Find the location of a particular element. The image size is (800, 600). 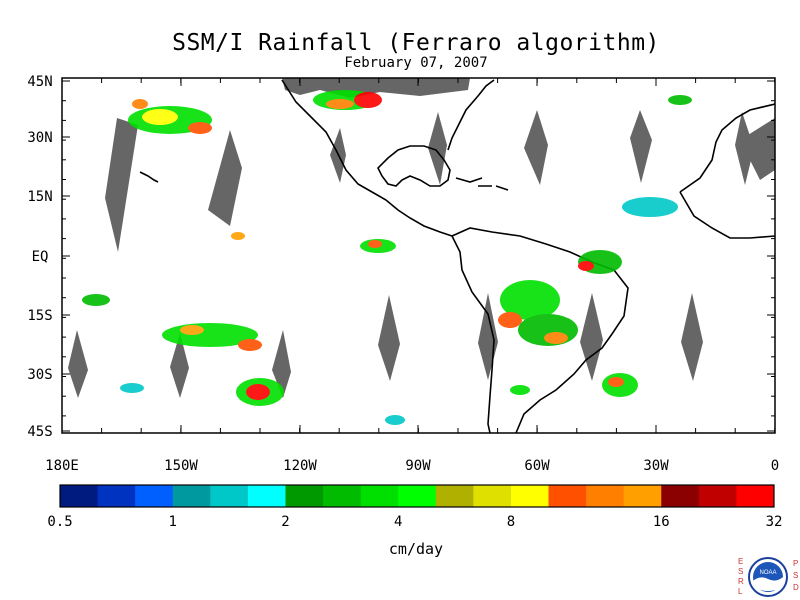

map-date: February 07, 2007 is located at coordinates (416, 63).